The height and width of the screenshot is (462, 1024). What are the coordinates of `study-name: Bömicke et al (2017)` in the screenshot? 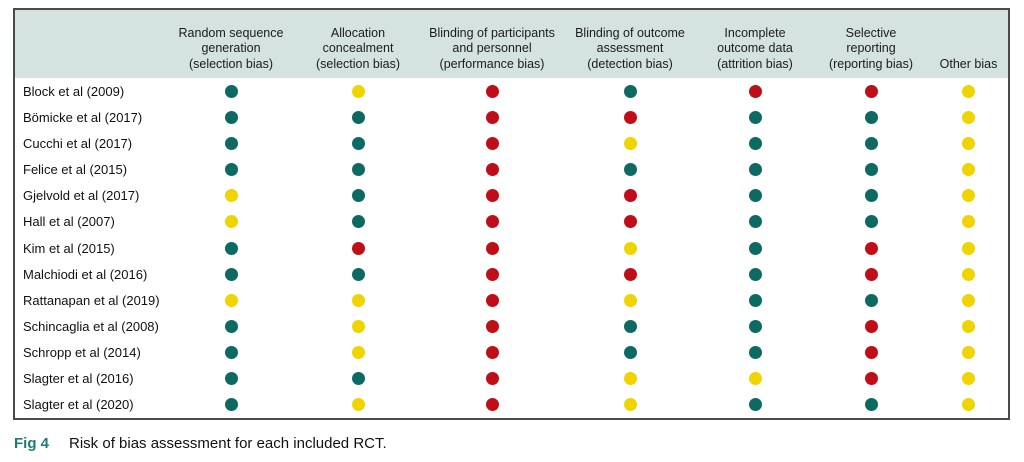 It's located at (83, 117).